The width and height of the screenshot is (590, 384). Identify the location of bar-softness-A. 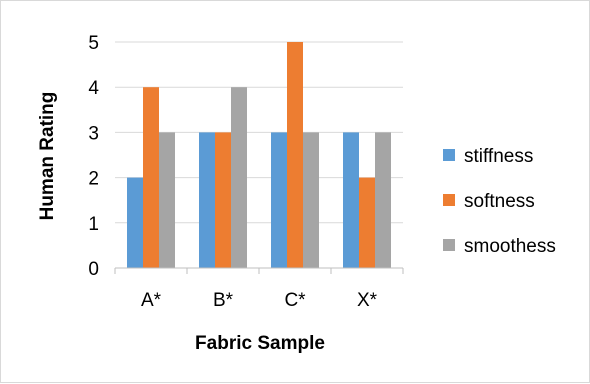
(151, 177).